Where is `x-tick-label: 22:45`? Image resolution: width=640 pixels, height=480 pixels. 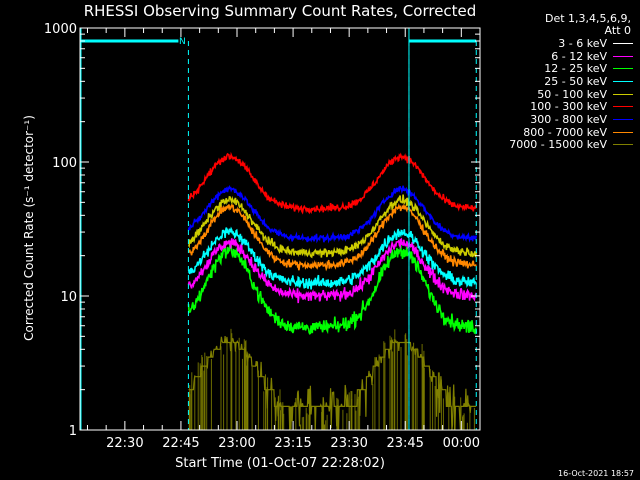 x-tick-label: 22:45 is located at coordinates (180, 443).